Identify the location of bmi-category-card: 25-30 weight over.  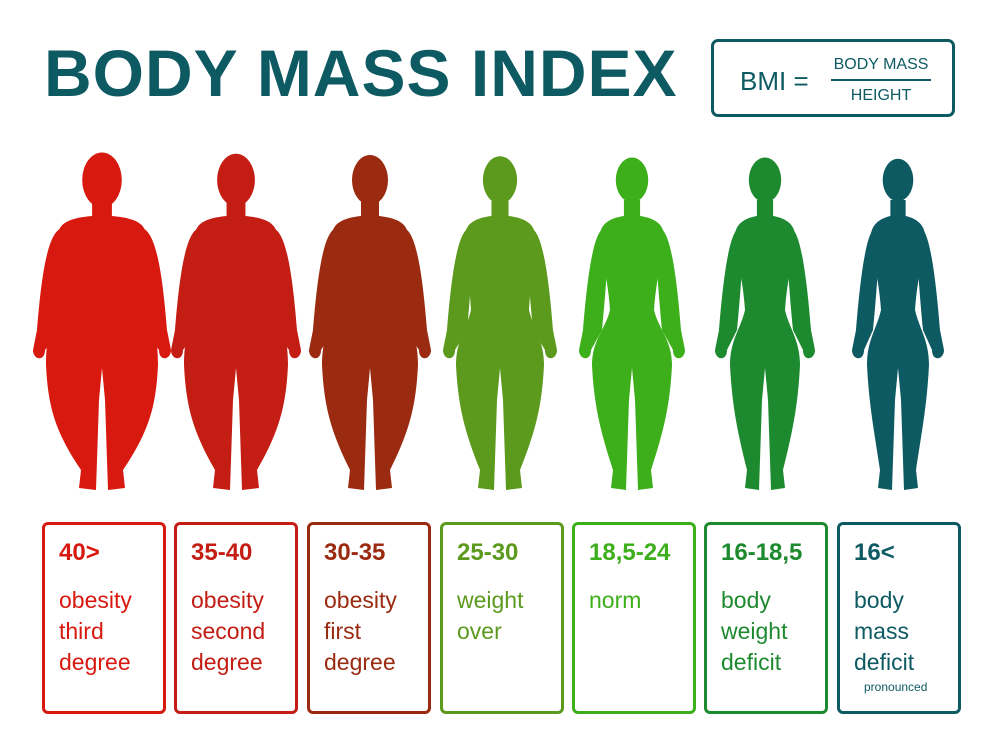
(502, 618).